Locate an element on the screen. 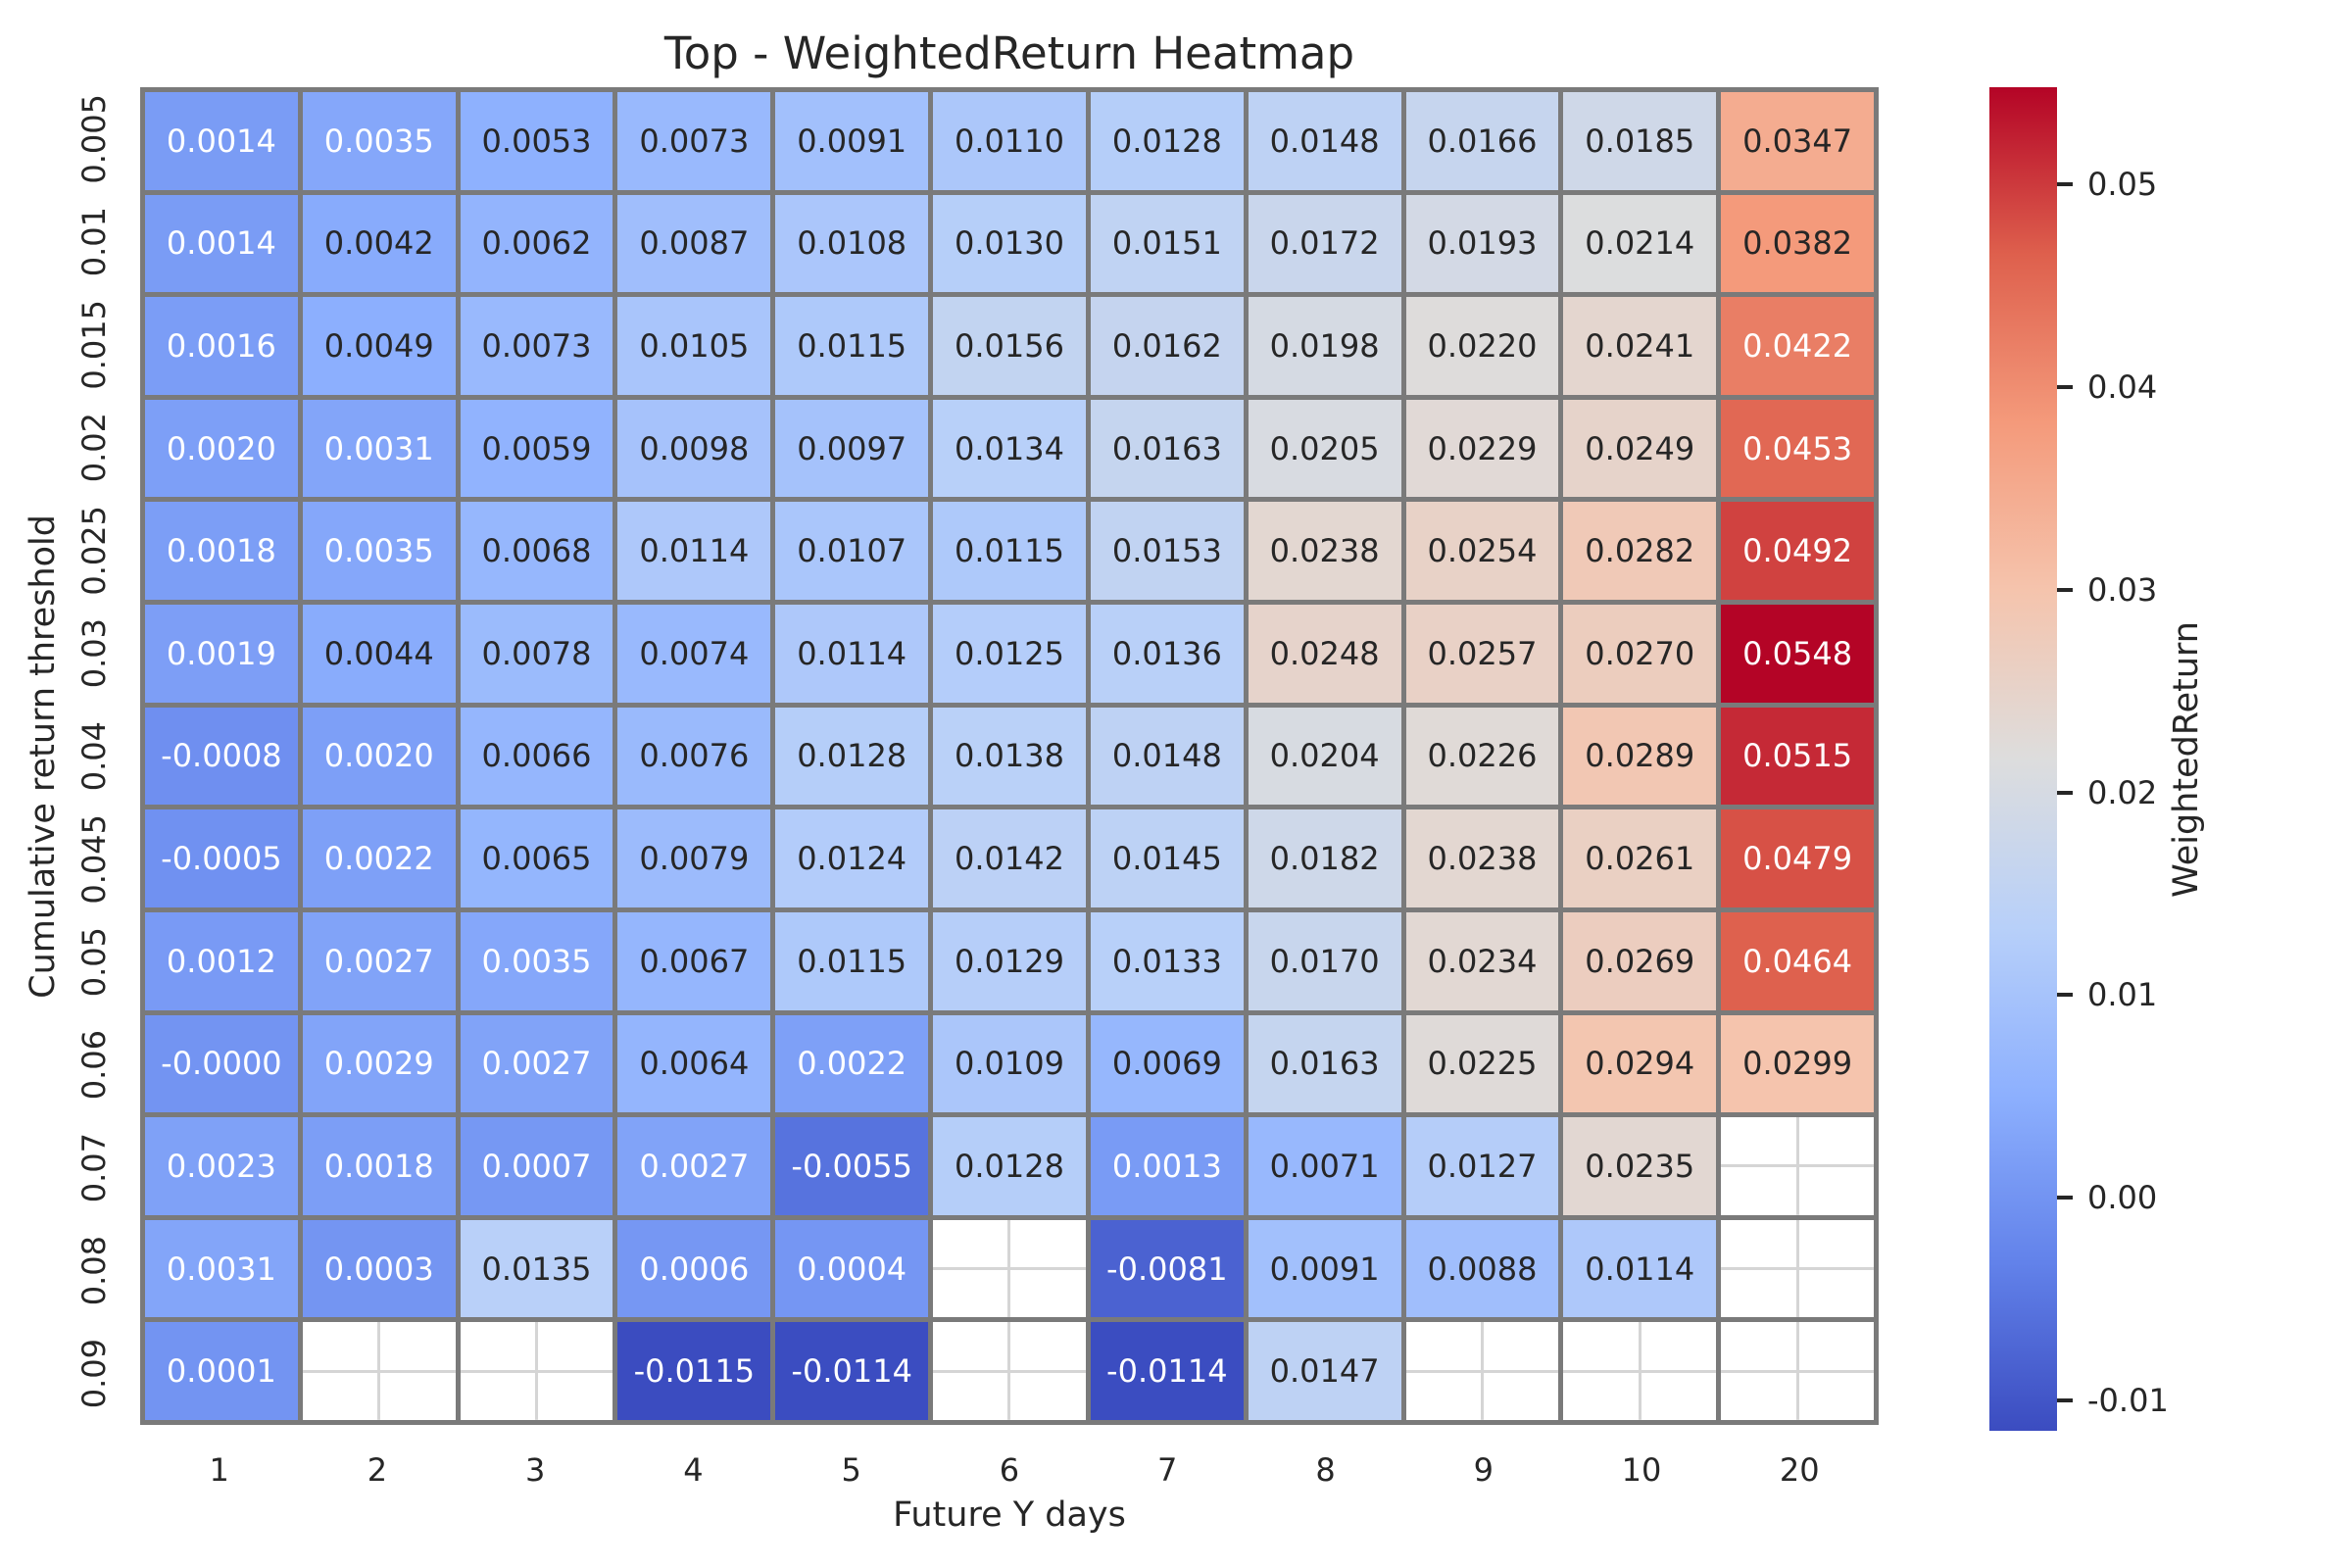 This screenshot has width=2352, height=1568. colorbar-tick-label: 0.05 is located at coordinates (2122, 185).